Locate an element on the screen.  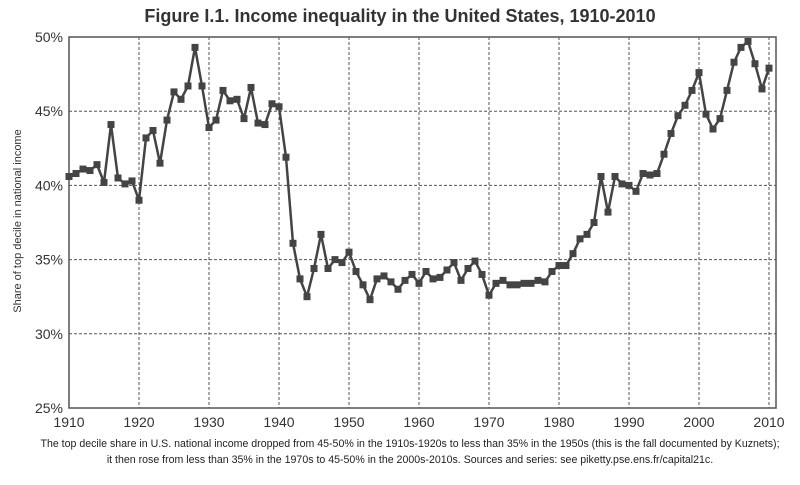
x-tick-label: 1980 is located at coordinates (558, 422).